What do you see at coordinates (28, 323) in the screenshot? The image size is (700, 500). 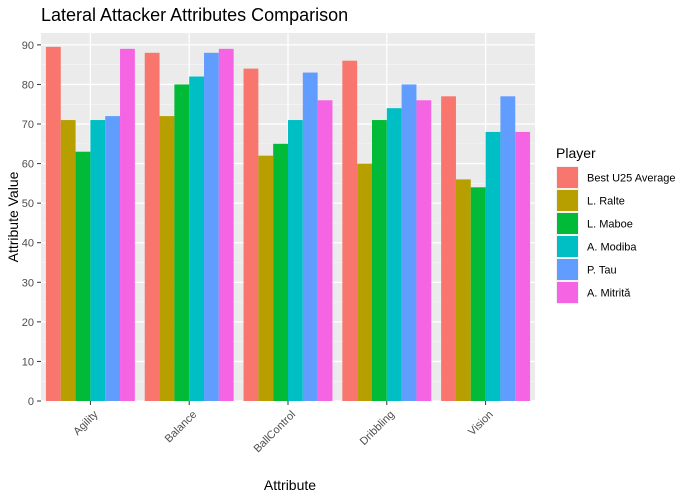 I see `y-tick-label: 20` at bounding box center [28, 323].